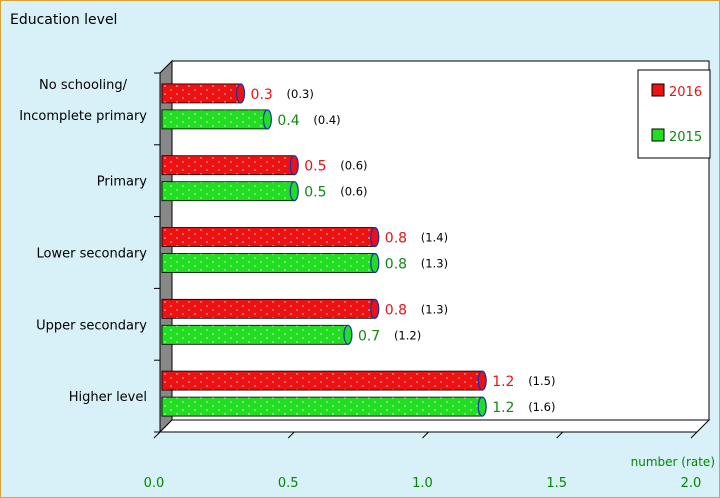  Describe the element at coordinates (691, 483) in the screenshot. I see `x-tick-label: 2.0` at that location.